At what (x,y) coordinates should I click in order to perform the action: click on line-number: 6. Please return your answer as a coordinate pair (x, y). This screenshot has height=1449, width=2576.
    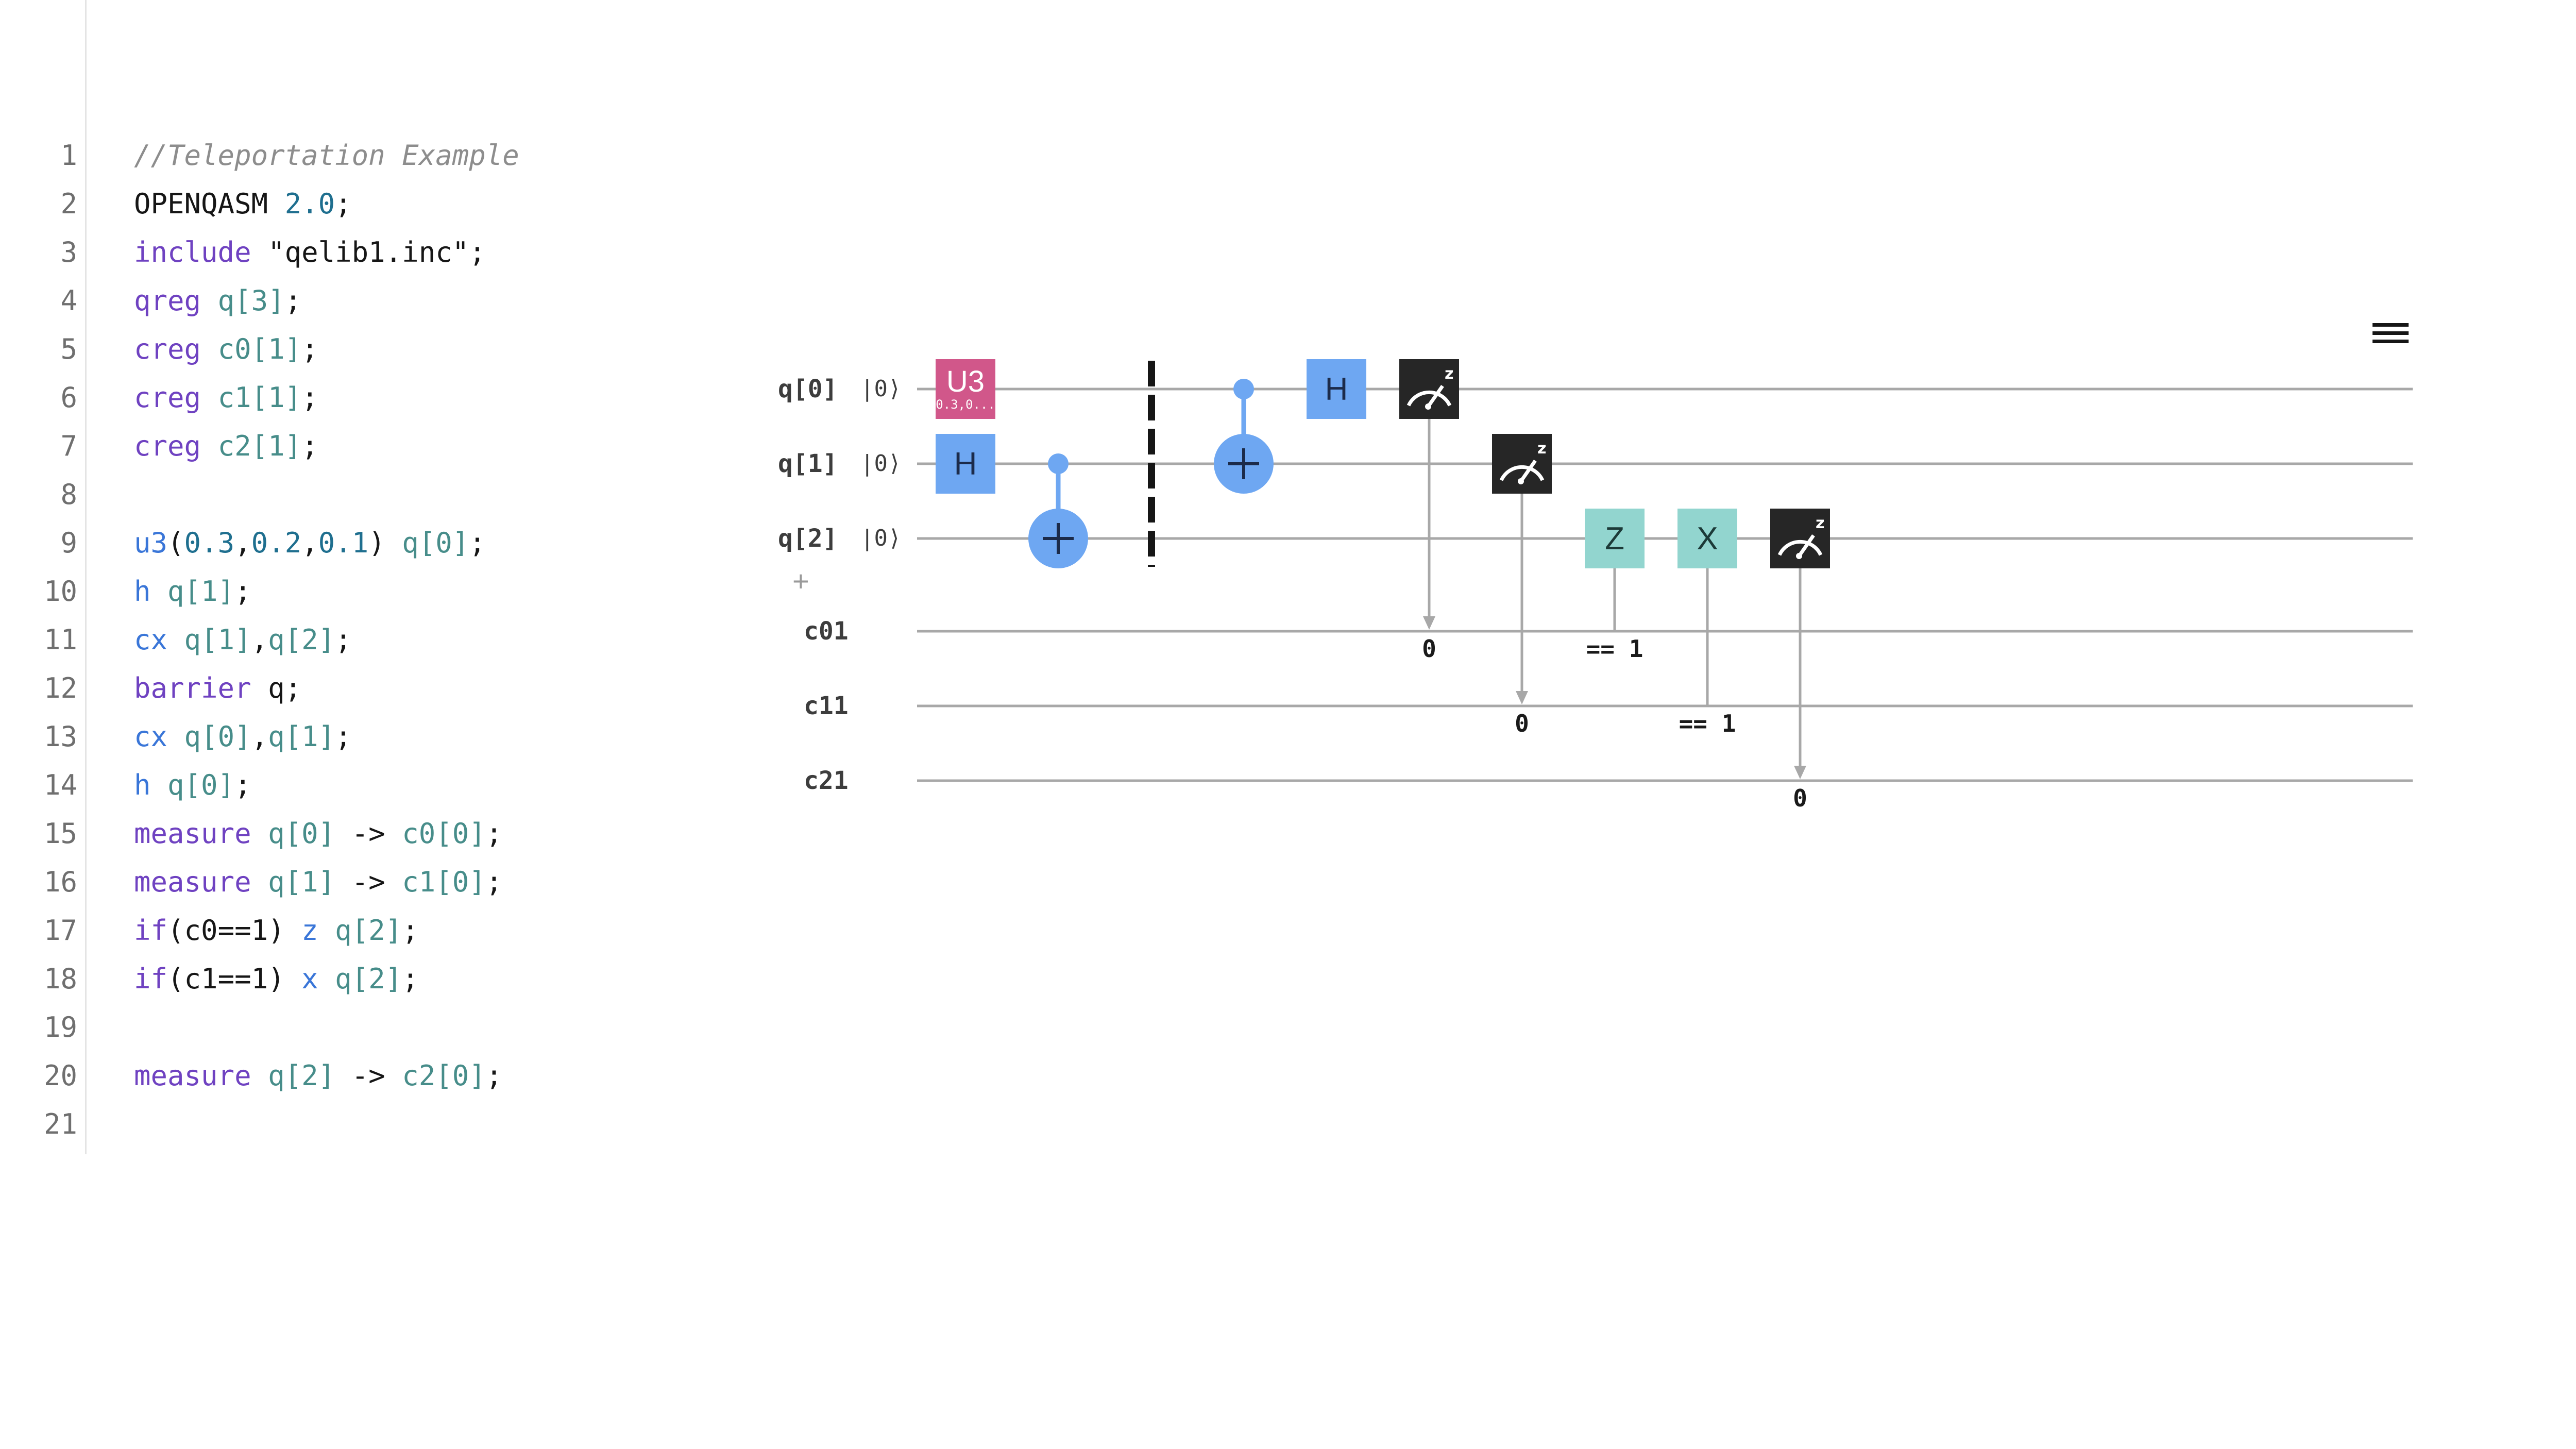
    Looking at the image, I should click on (68, 397).